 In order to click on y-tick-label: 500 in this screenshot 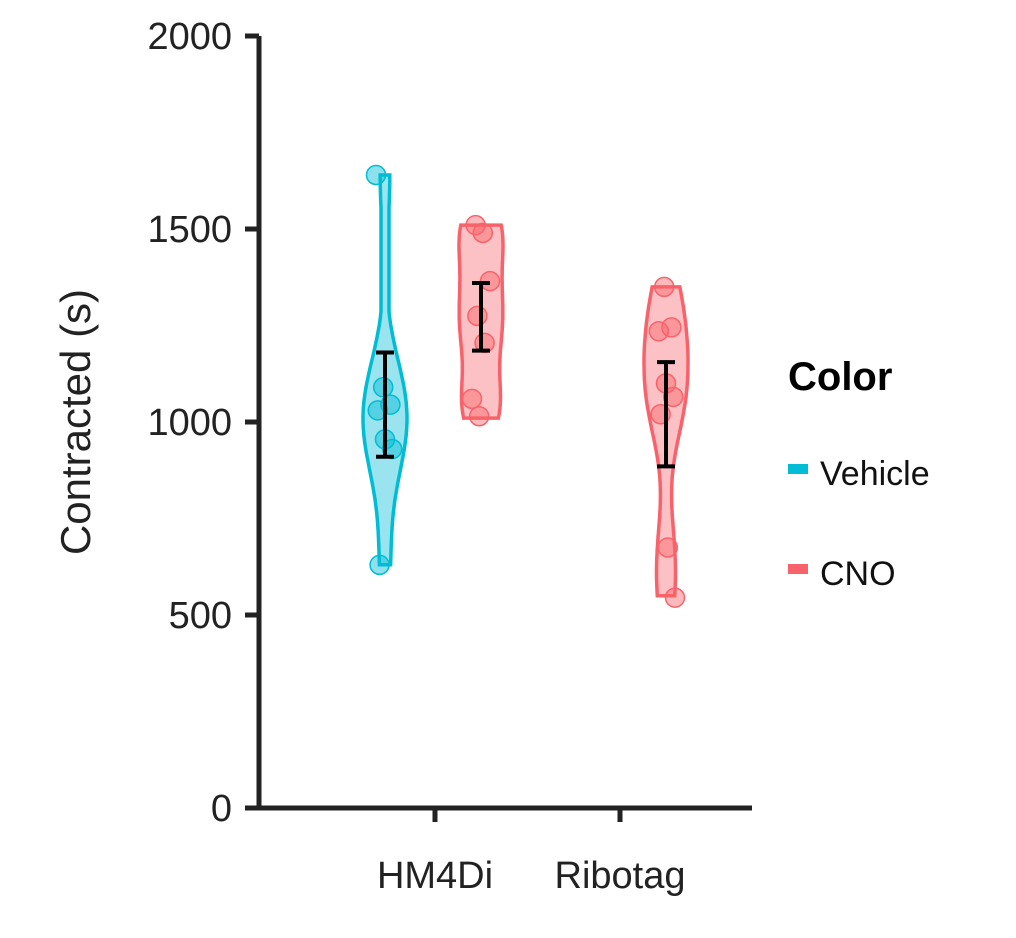, I will do `click(200, 616)`.